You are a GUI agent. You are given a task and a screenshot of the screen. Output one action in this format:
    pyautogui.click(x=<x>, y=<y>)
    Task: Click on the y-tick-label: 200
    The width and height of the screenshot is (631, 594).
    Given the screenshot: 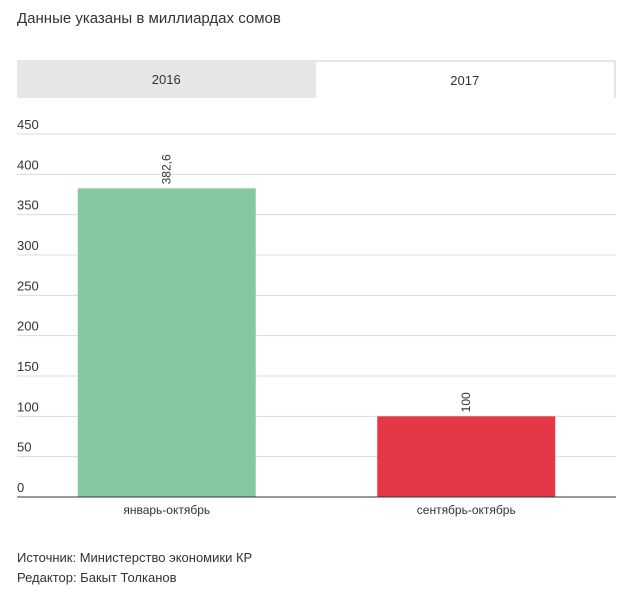 What is the action you would take?
    pyautogui.click(x=28, y=326)
    